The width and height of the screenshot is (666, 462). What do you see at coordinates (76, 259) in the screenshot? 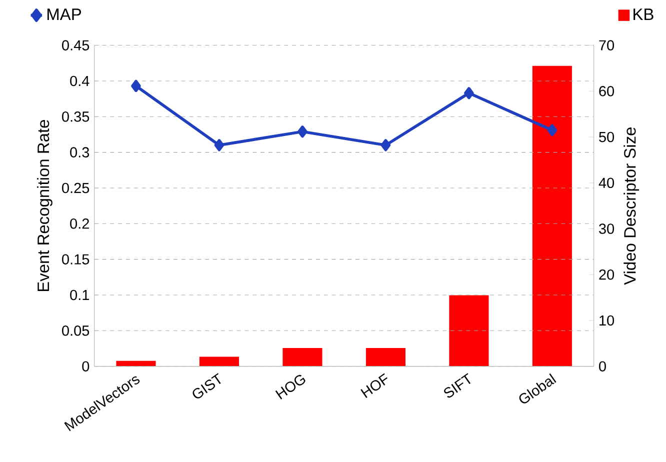
I see `y-tick-label: 0.15` at bounding box center [76, 259].